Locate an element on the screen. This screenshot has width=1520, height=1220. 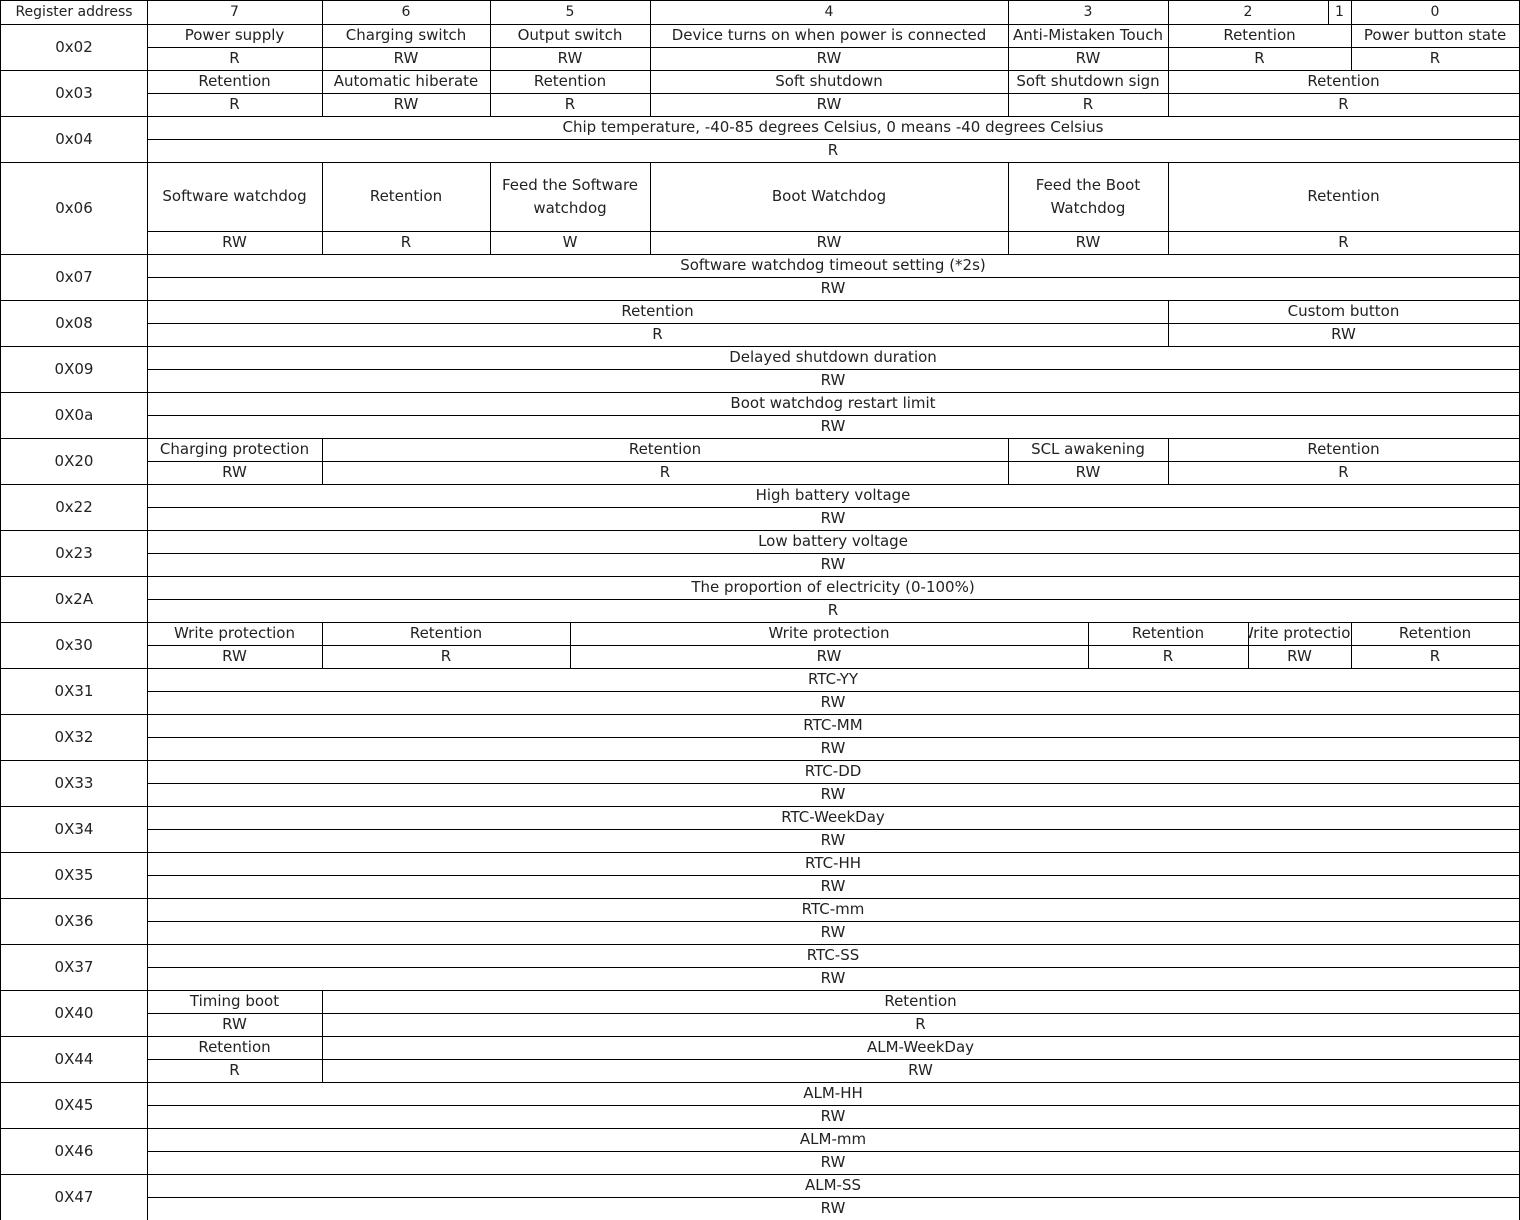
register-address: 0x06 is located at coordinates (74, 208).